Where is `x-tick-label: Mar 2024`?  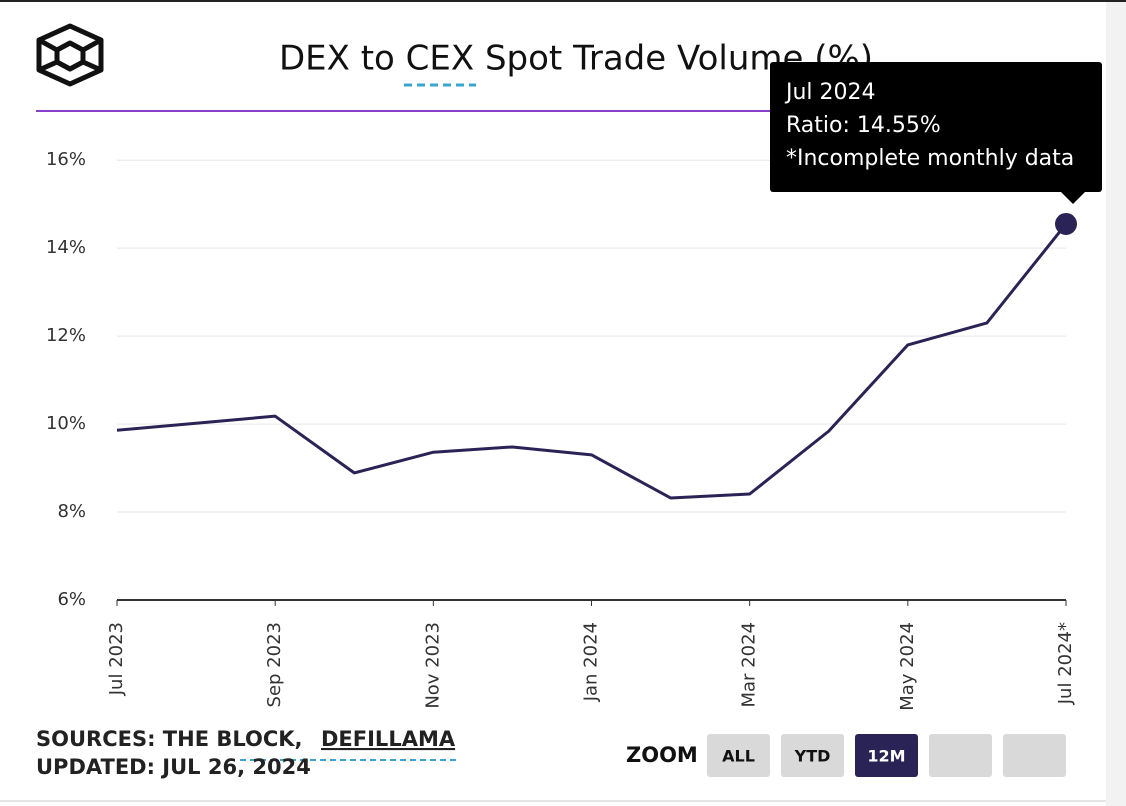
x-tick-label: Mar 2024 is located at coordinates (749, 665).